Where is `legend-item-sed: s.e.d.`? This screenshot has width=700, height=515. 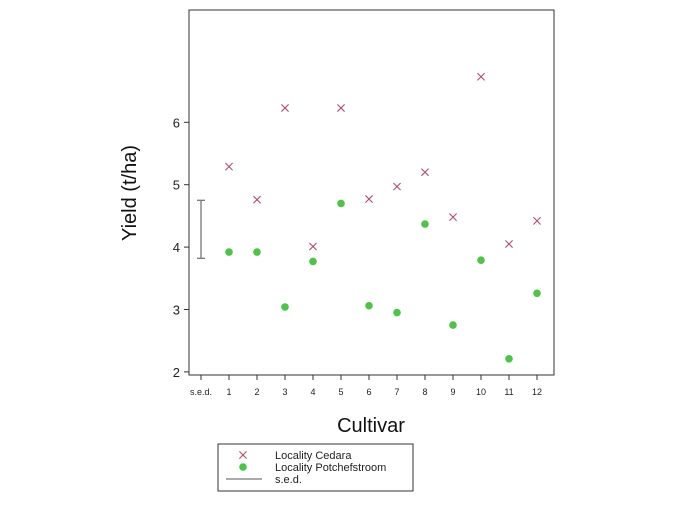
legend-item-sed: s.e.d. is located at coordinates (264, 480).